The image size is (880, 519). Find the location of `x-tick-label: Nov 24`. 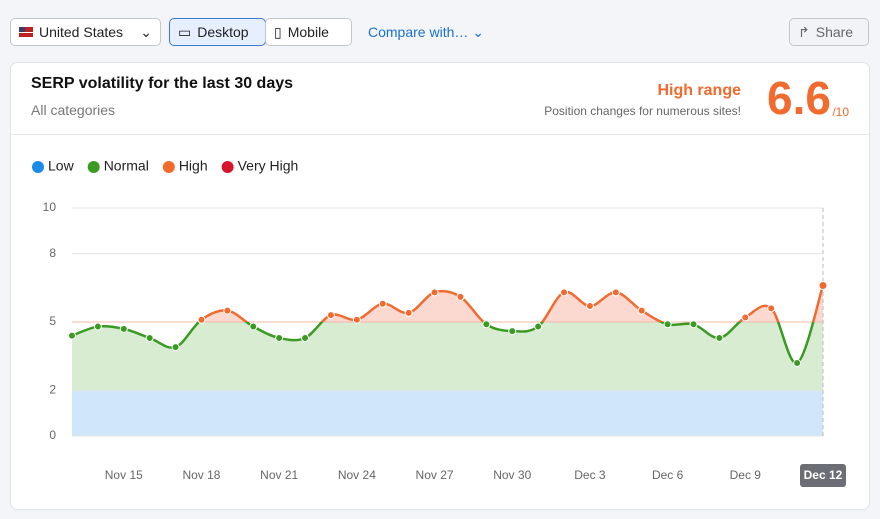

x-tick-label: Nov 24 is located at coordinates (357, 475).